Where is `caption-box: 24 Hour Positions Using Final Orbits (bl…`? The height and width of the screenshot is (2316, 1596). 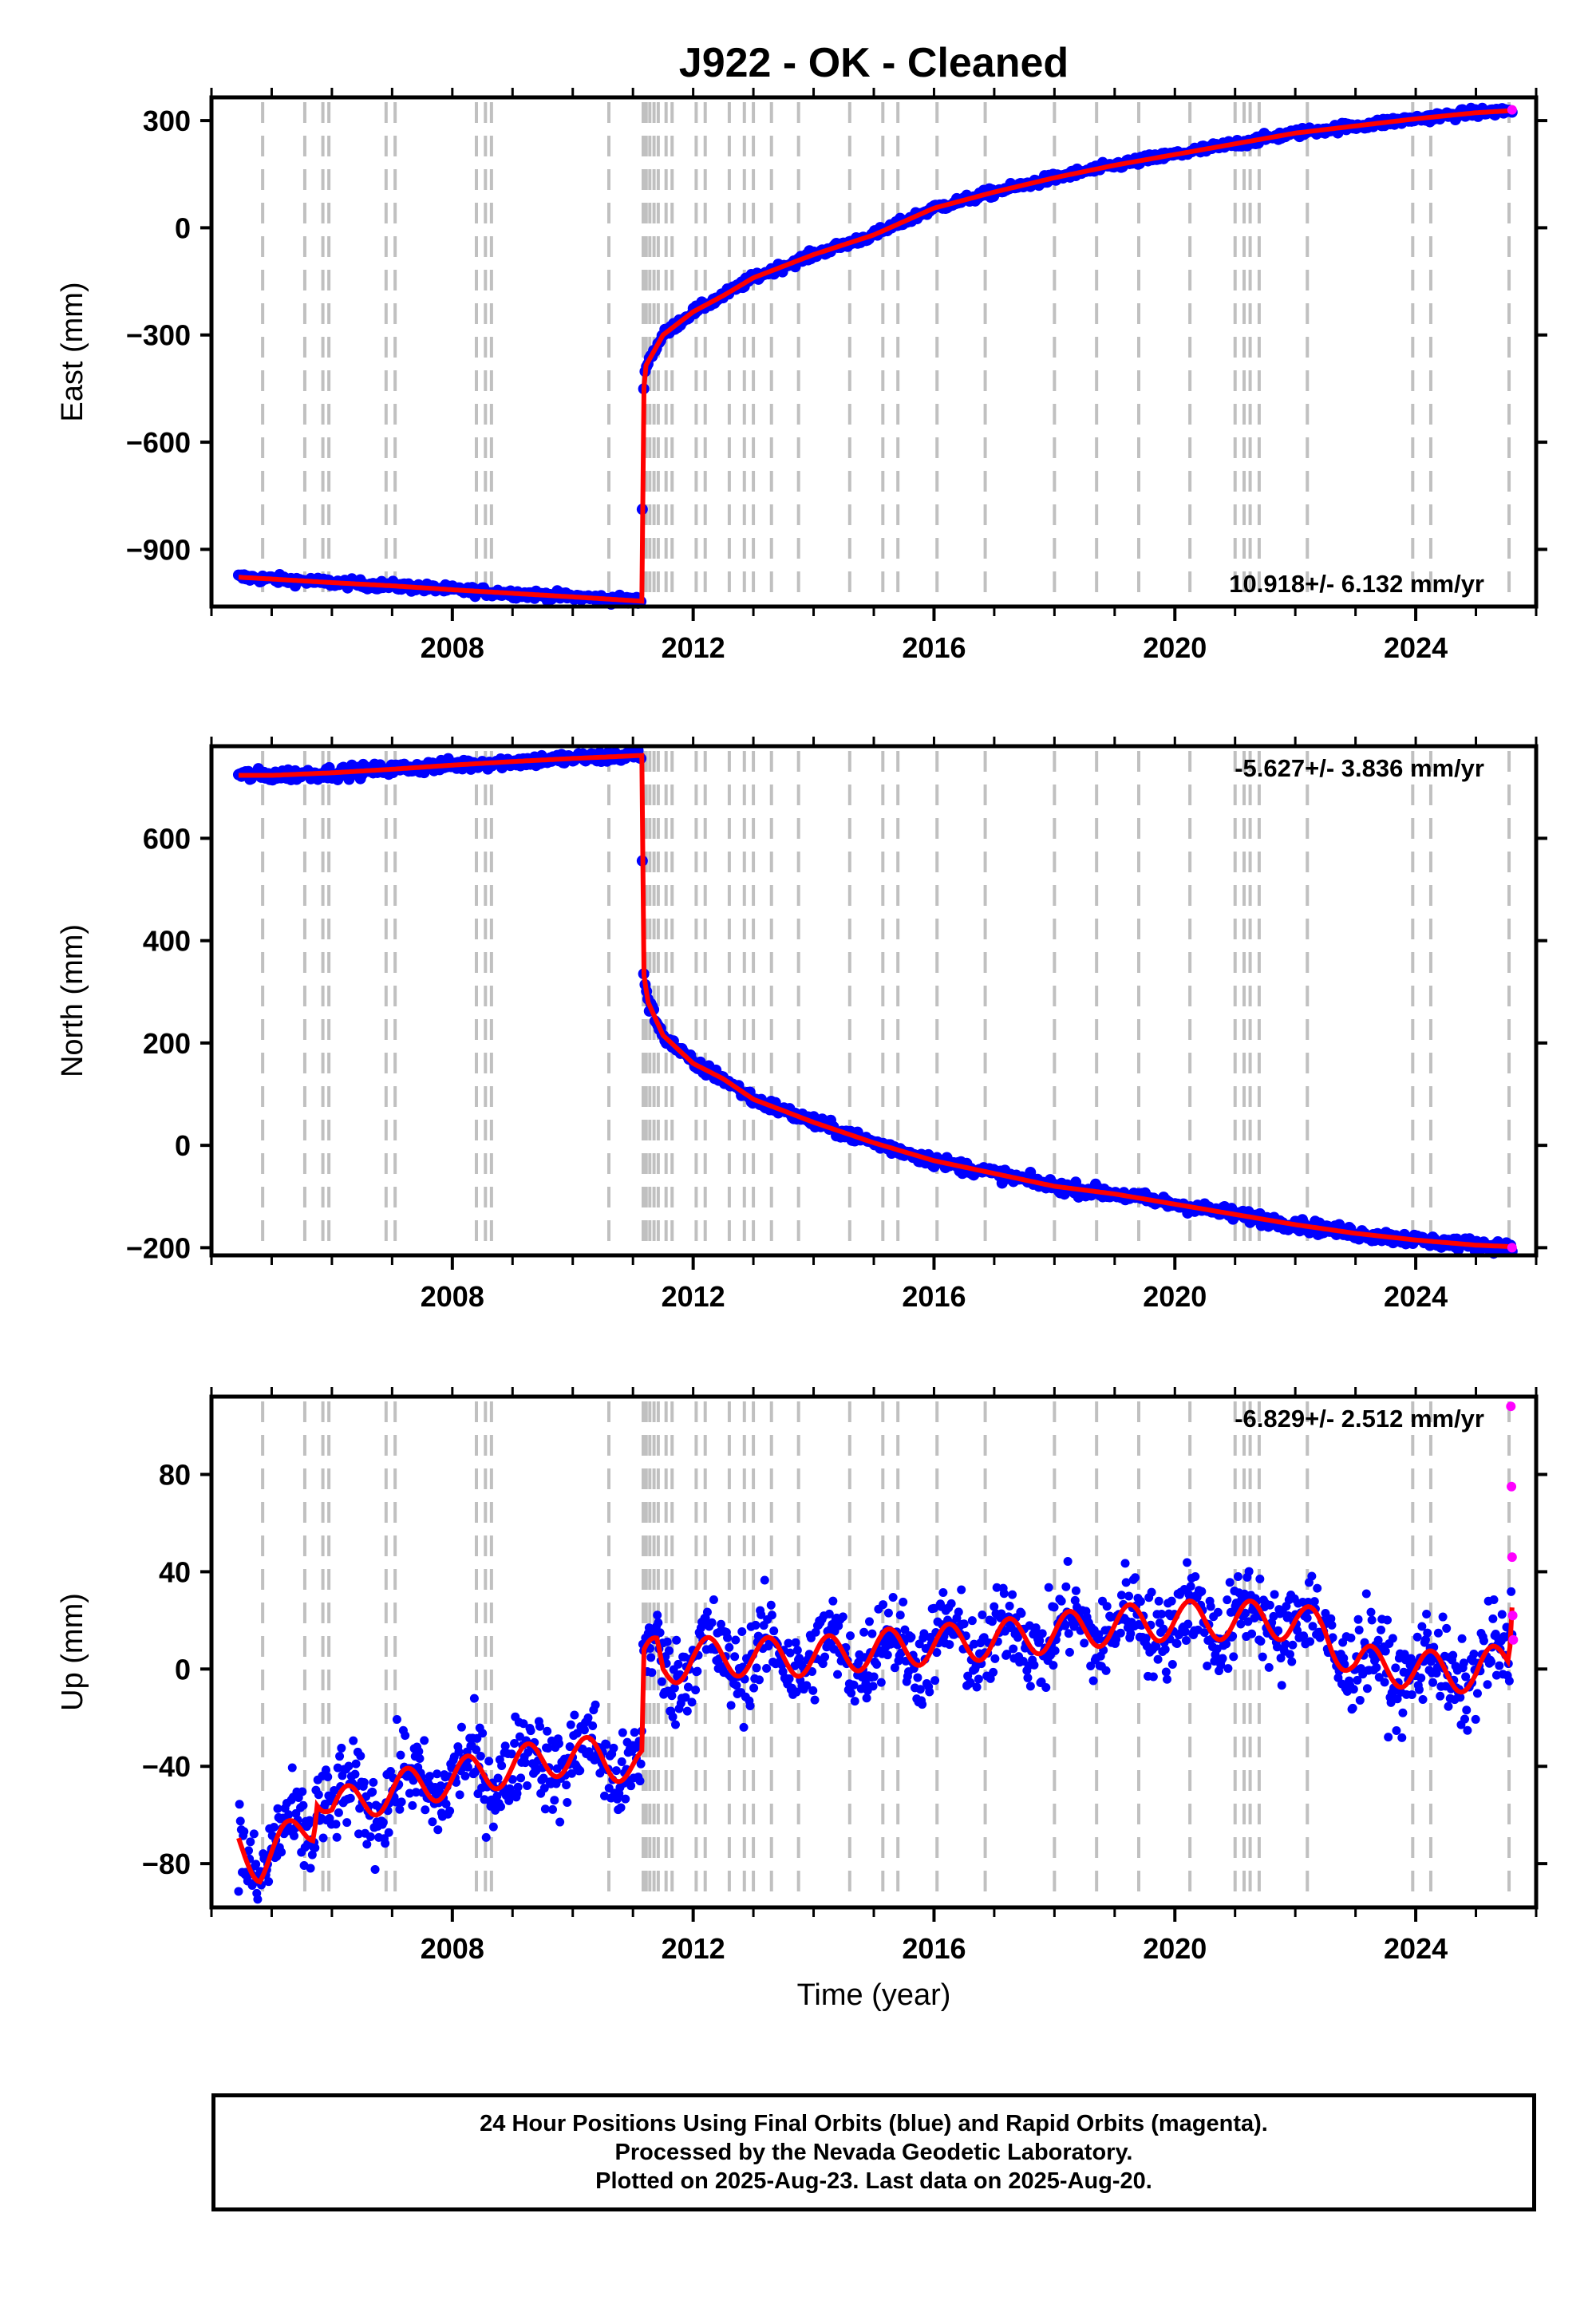
caption-box: 24 Hour Positions Using Final Orbits (bl… is located at coordinates (873, 2152).